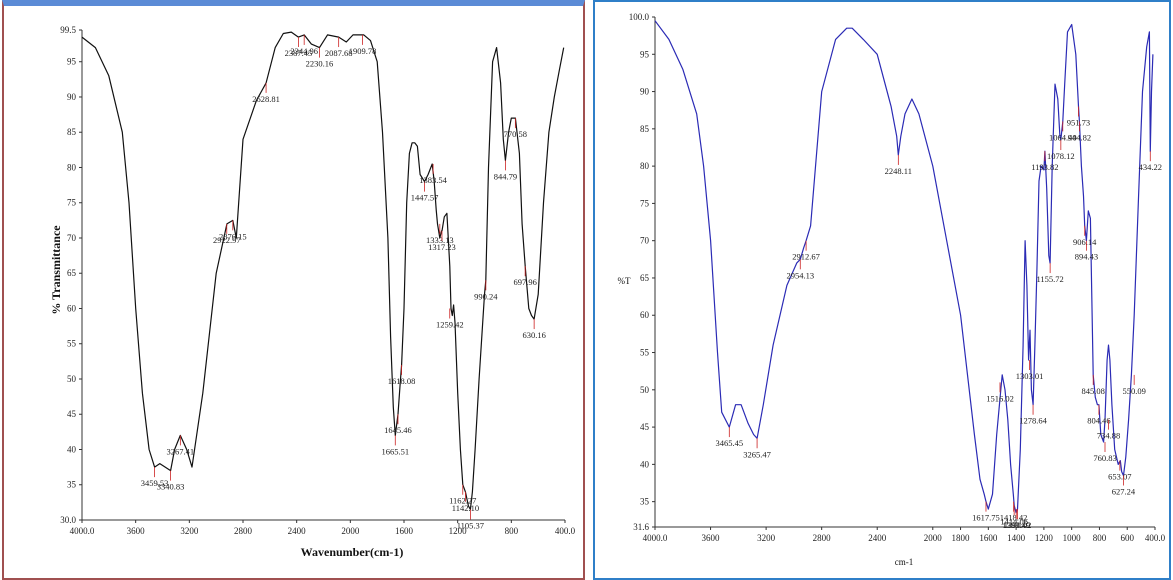  I want to click on y-tick-label: 100.0, so click(639, 17).